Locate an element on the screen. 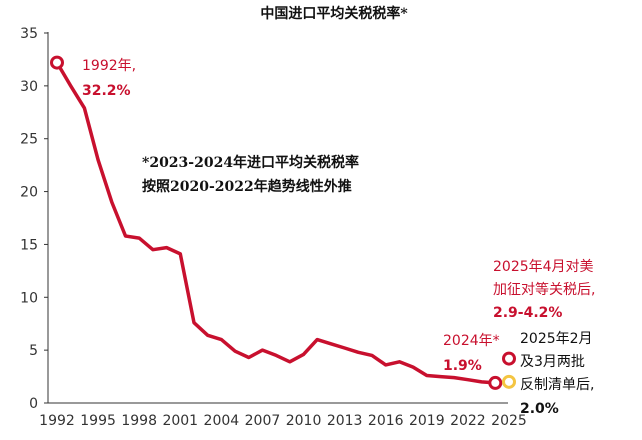  x-tick-label: 2004 is located at coordinates (222, 421).